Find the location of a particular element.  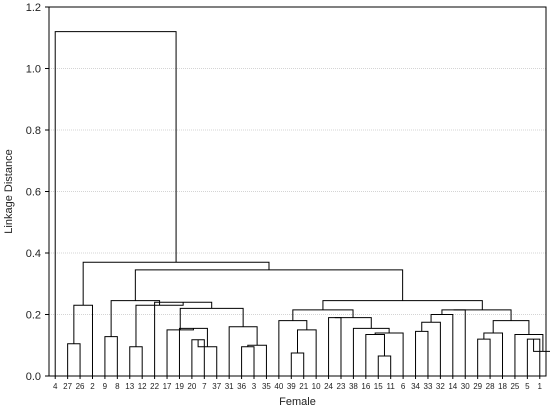

leaf-label: 17 is located at coordinates (167, 386).